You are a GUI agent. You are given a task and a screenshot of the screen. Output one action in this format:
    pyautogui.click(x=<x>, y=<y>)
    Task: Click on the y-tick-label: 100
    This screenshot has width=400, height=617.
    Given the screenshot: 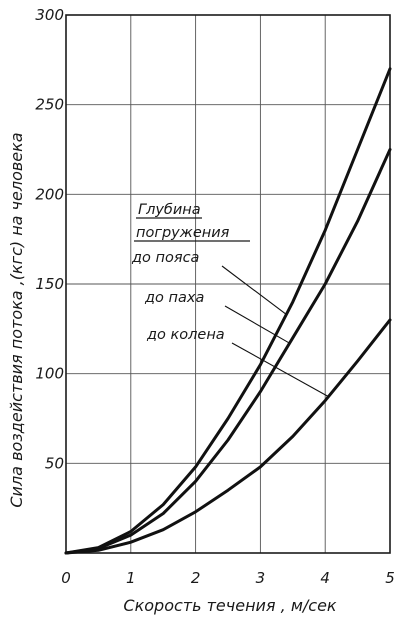 What is the action you would take?
    pyautogui.click(x=49, y=374)
    